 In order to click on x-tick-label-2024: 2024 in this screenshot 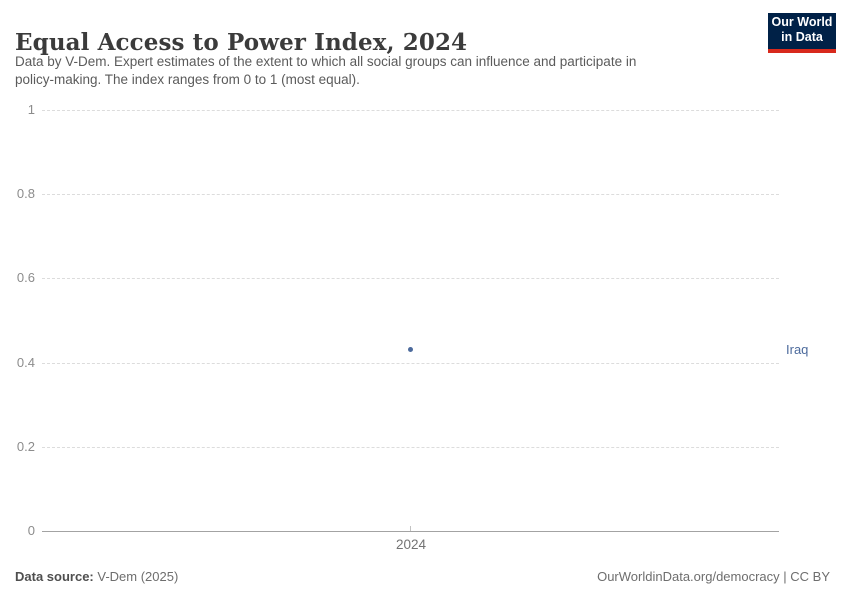, I will do `click(411, 544)`.